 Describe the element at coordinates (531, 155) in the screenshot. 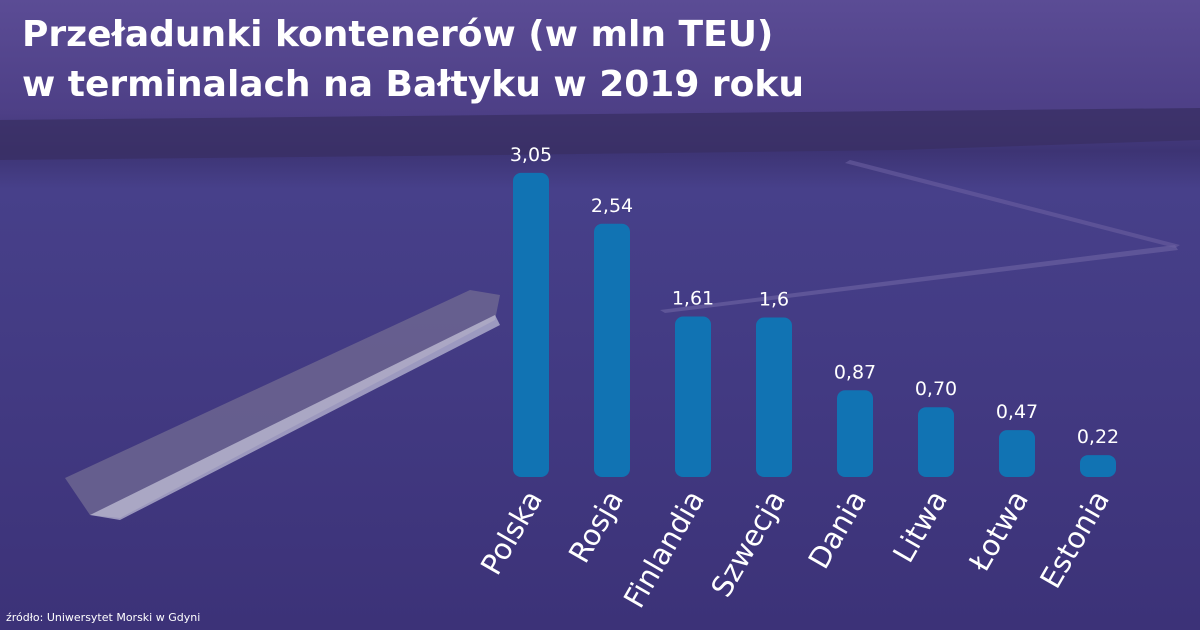

I see `value-label: 3,05` at that location.